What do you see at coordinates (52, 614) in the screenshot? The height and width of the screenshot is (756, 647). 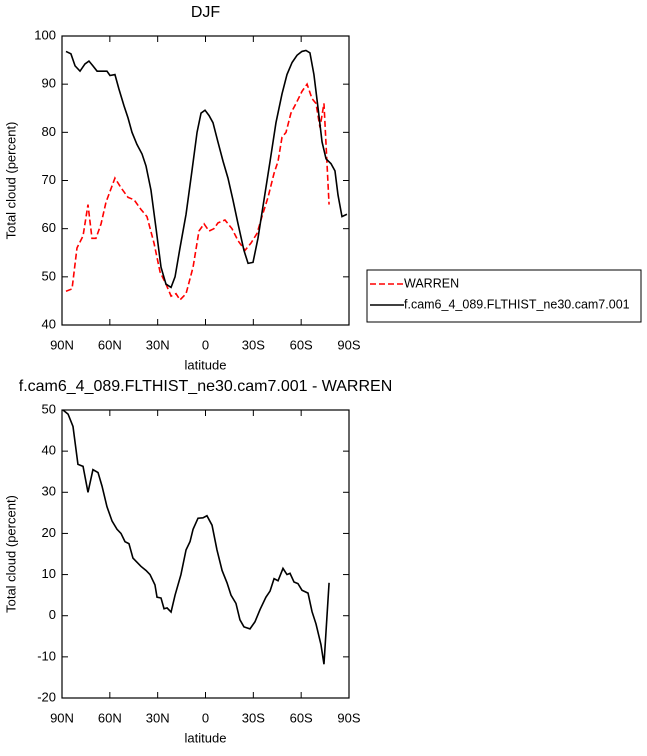 I see `y-tick-label: 0` at bounding box center [52, 614].